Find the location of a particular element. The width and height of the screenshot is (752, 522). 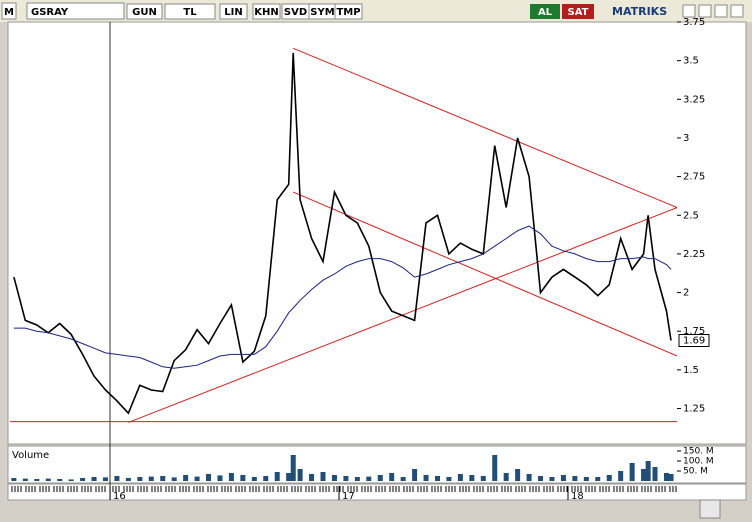

sell-button is located at coordinates (578, 11).